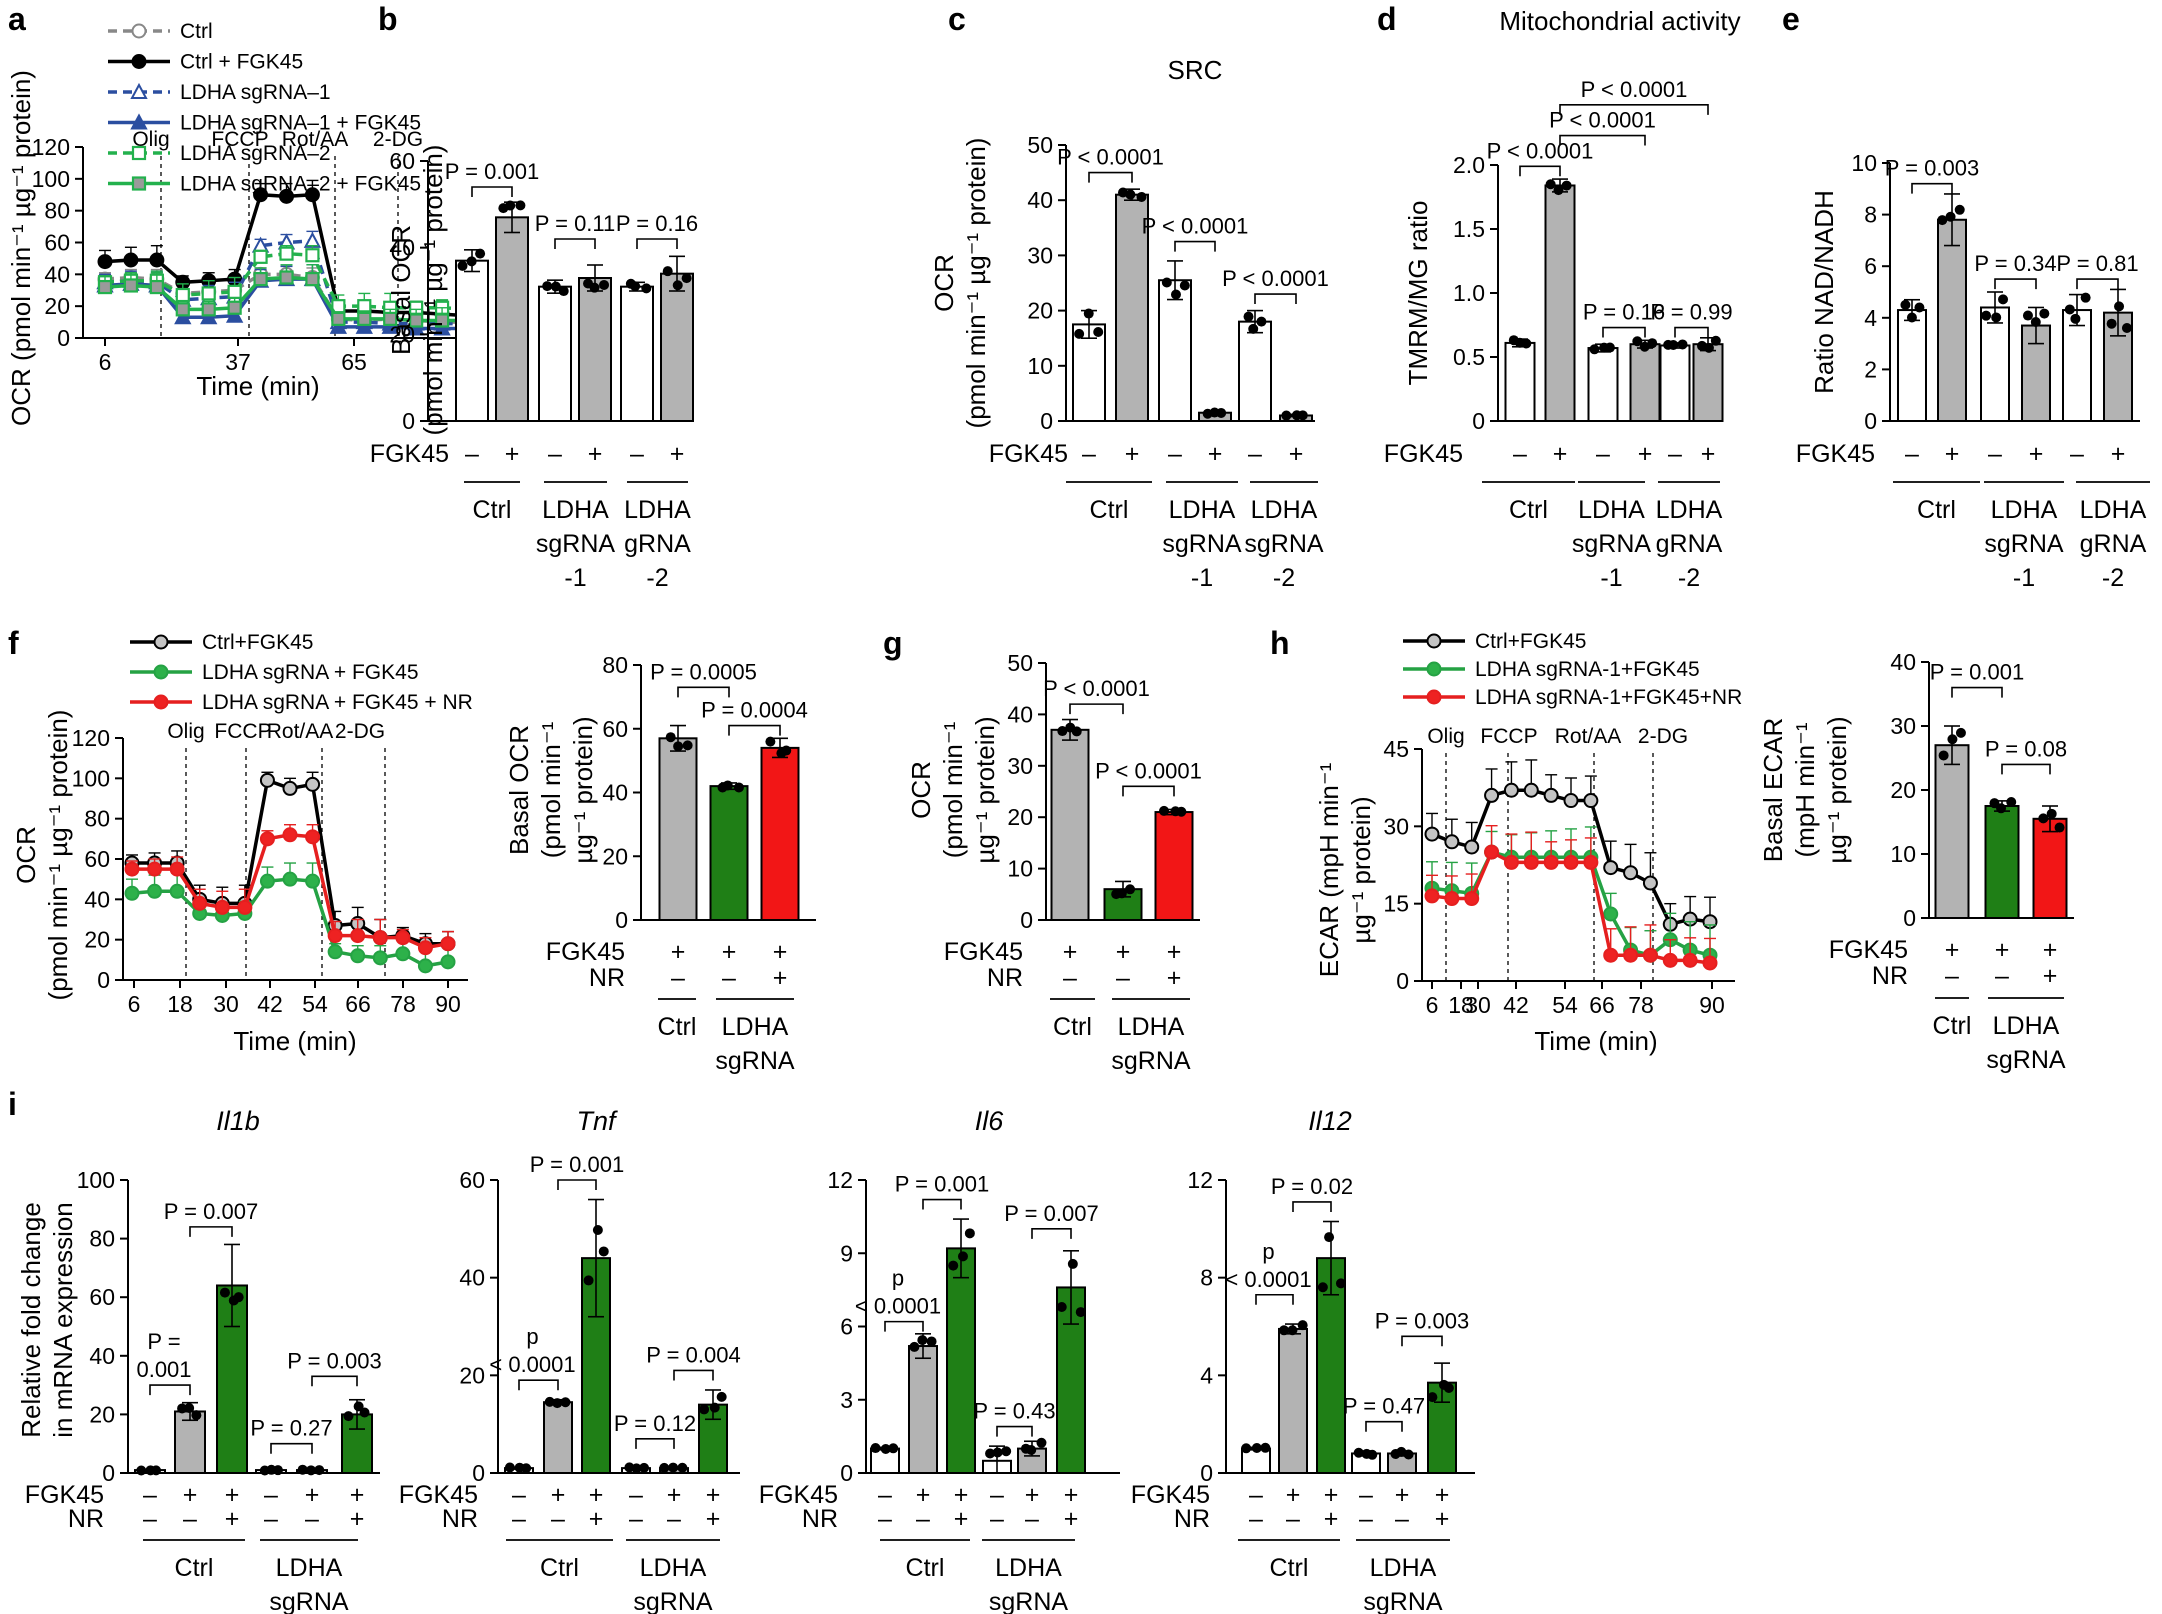 Image resolution: width=2162 pixels, height=1614 pixels. What do you see at coordinates (754, 710) in the screenshot?
I see `p-value-label: P = 0.0004` at bounding box center [754, 710].